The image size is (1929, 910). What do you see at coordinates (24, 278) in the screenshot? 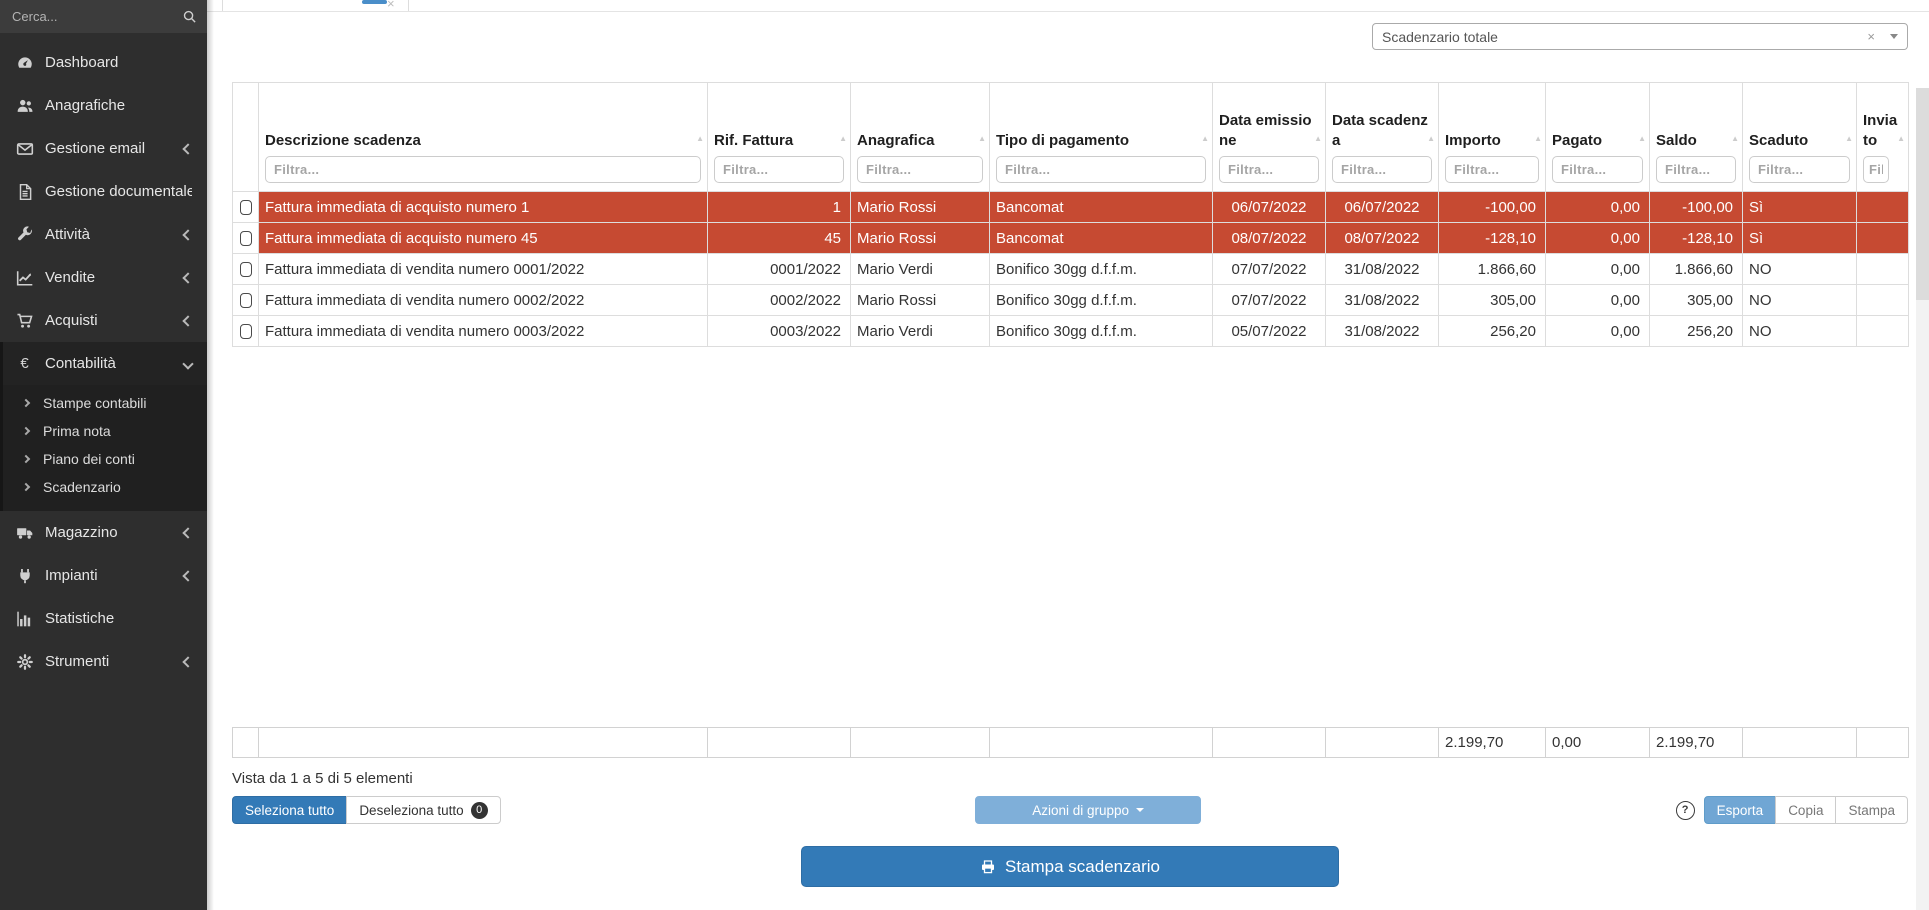
I see `chart-line-icon` at bounding box center [24, 278].